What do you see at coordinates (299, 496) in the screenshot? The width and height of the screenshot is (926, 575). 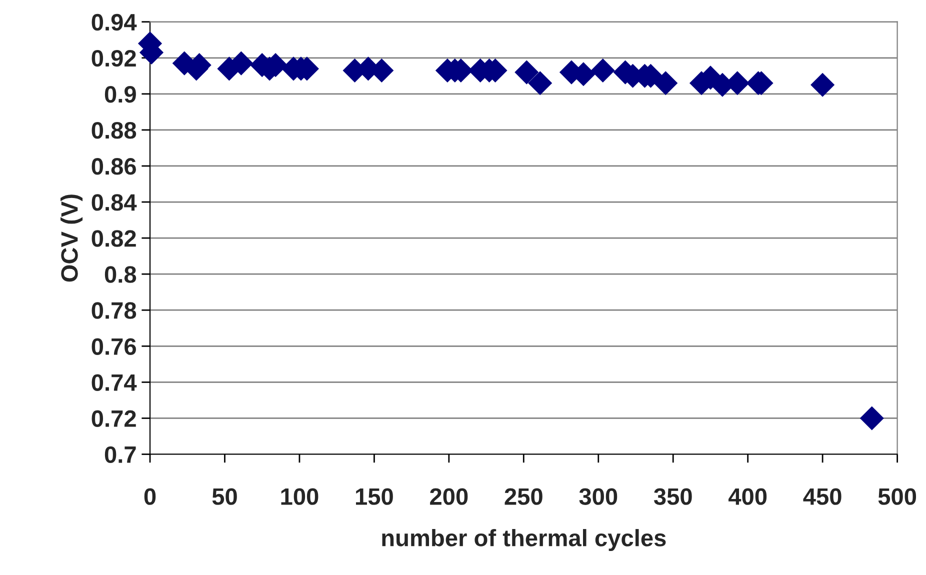 I see `x-tick-label: 100` at bounding box center [299, 496].